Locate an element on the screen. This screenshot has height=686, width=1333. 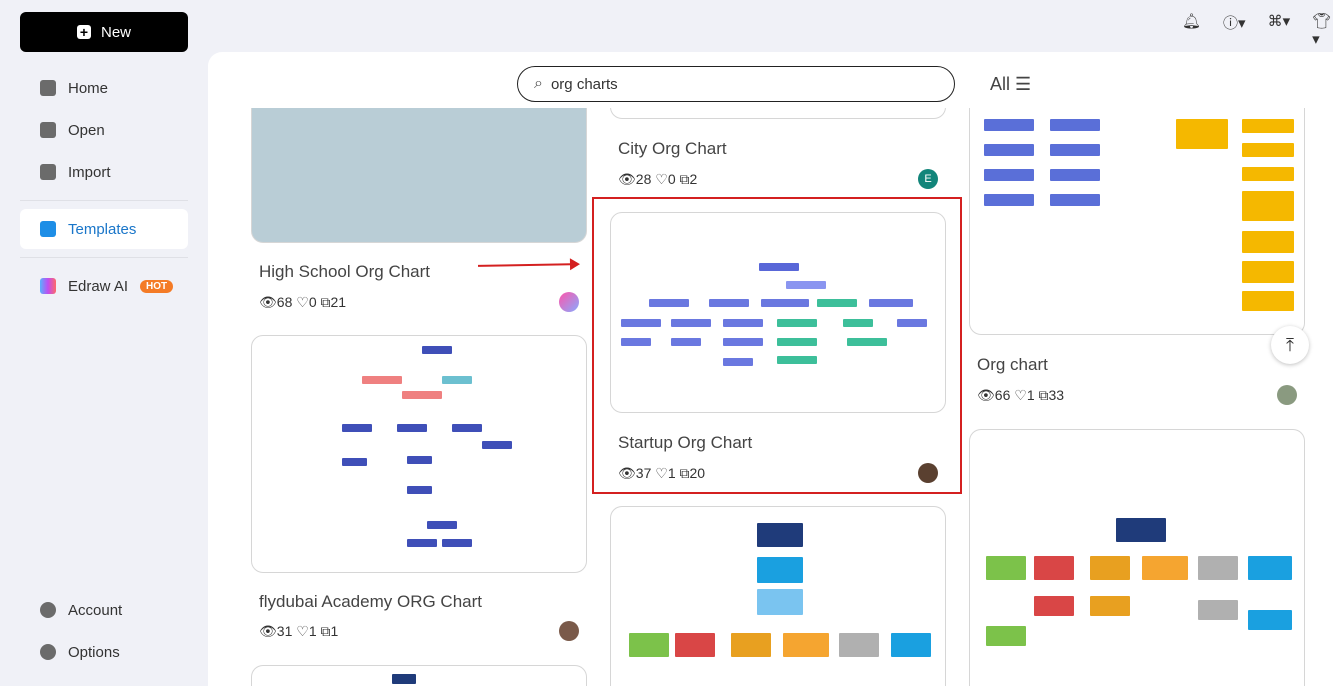
templates-icon is located at coordinates (48, 229).